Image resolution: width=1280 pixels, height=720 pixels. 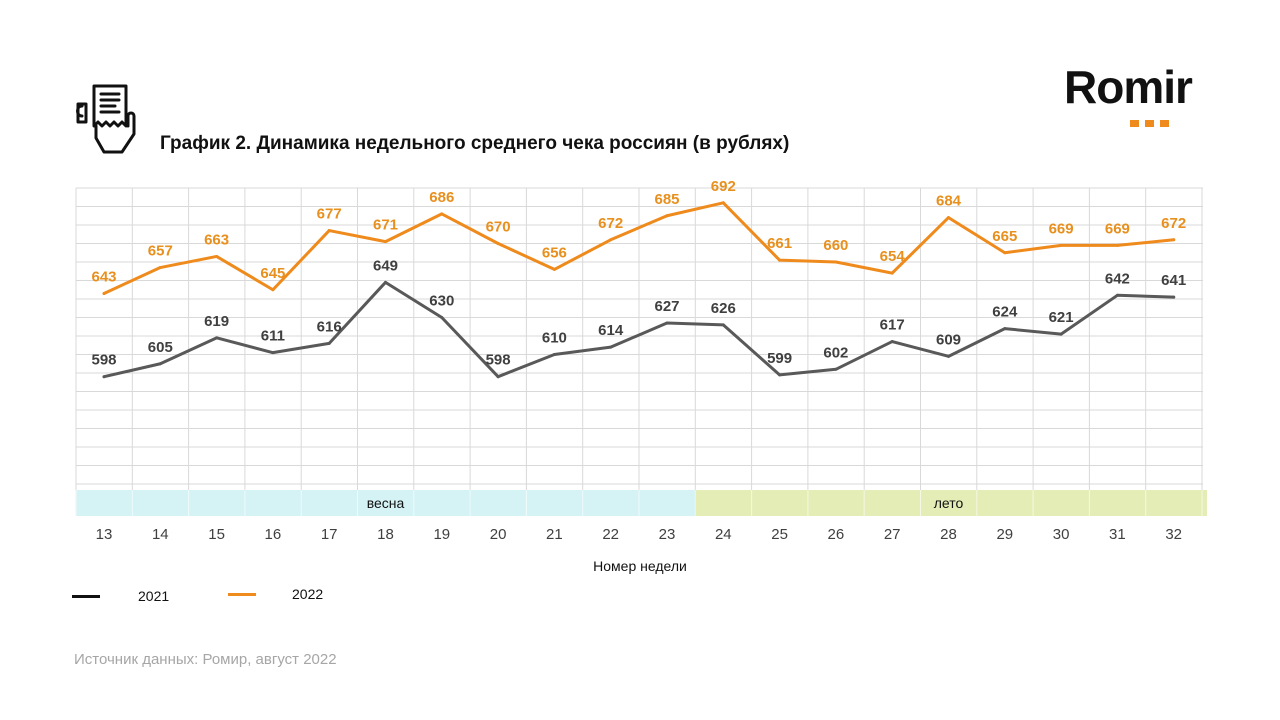 I want to click on x-tick-label: 17, so click(x=329, y=534).